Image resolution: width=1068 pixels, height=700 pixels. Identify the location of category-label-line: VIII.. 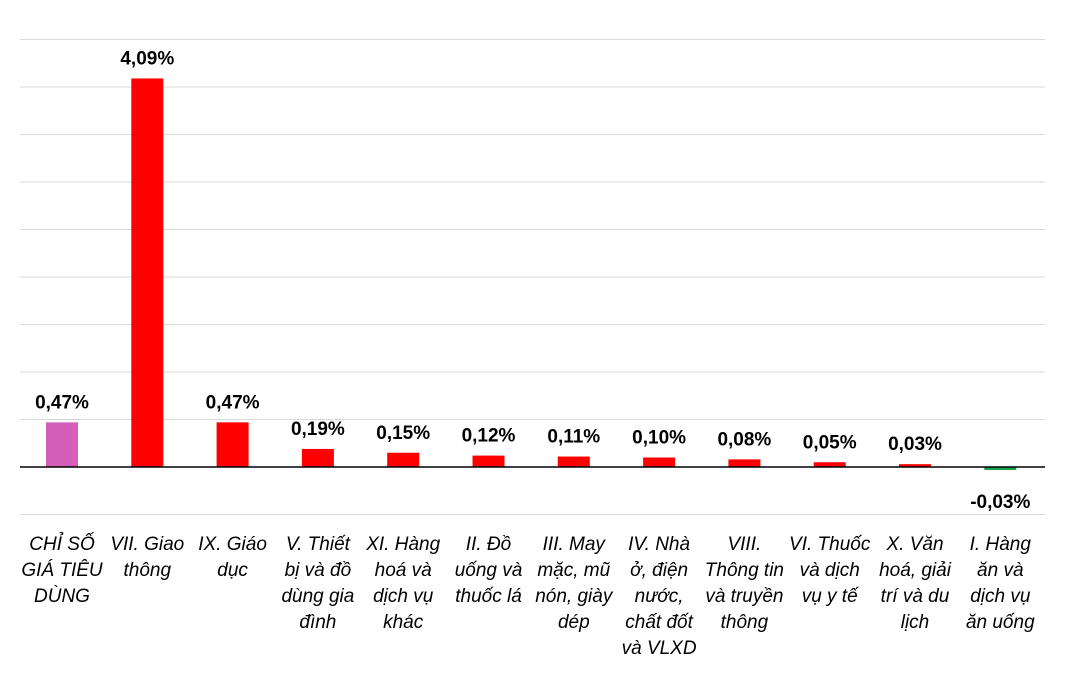
(744, 544).